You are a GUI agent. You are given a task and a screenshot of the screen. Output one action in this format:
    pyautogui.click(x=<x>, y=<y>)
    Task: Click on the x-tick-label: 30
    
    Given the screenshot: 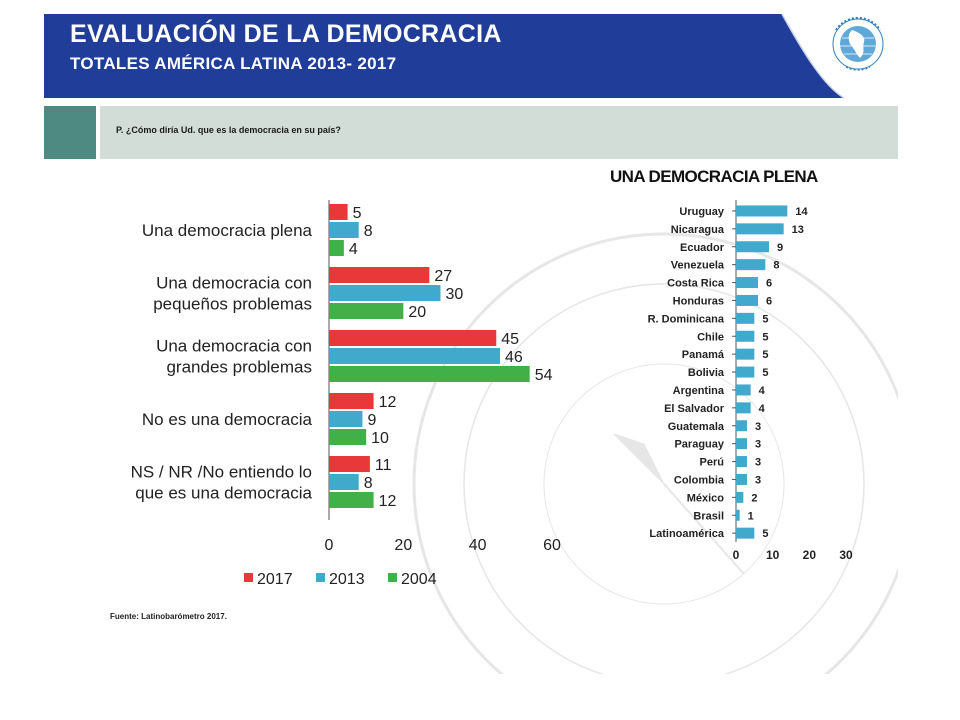 What is the action you would take?
    pyautogui.click(x=846, y=555)
    